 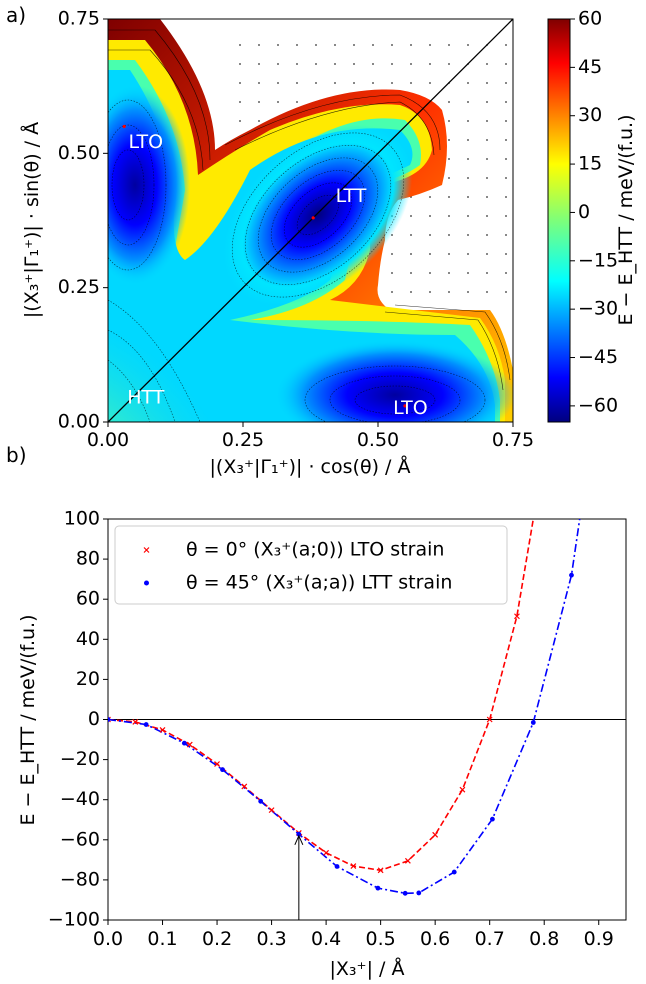 What do you see at coordinates (590, 19) in the screenshot?
I see `colorbar-tick-label: 60` at bounding box center [590, 19].